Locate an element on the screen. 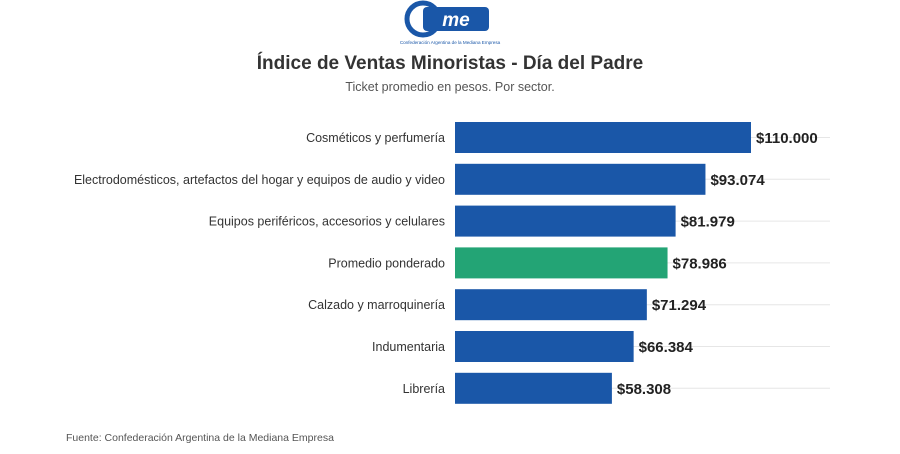  category-label: Indumentaria is located at coordinates (408, 347).